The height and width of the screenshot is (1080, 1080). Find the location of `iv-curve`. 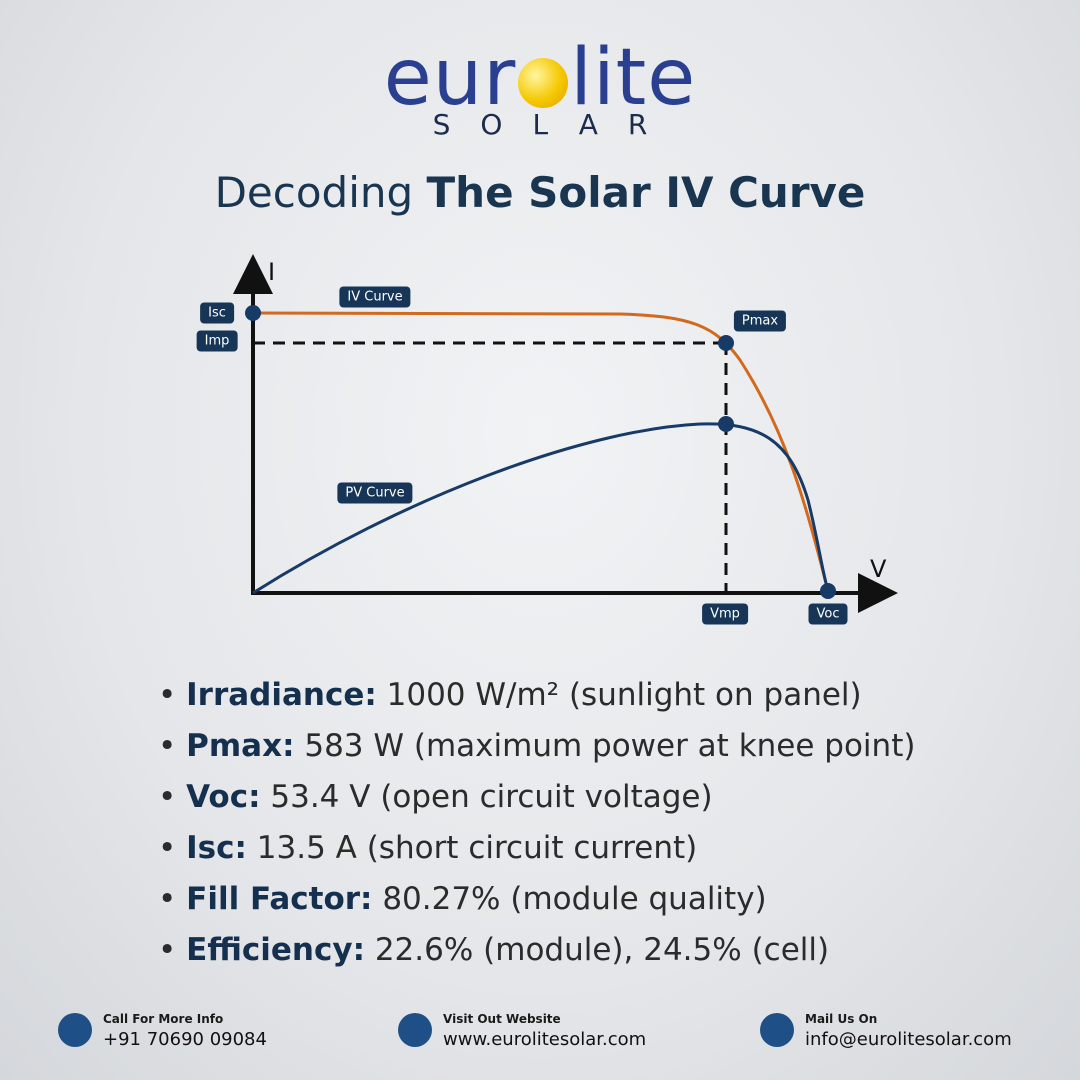

iv-curve is located at coordinates (541, 451).